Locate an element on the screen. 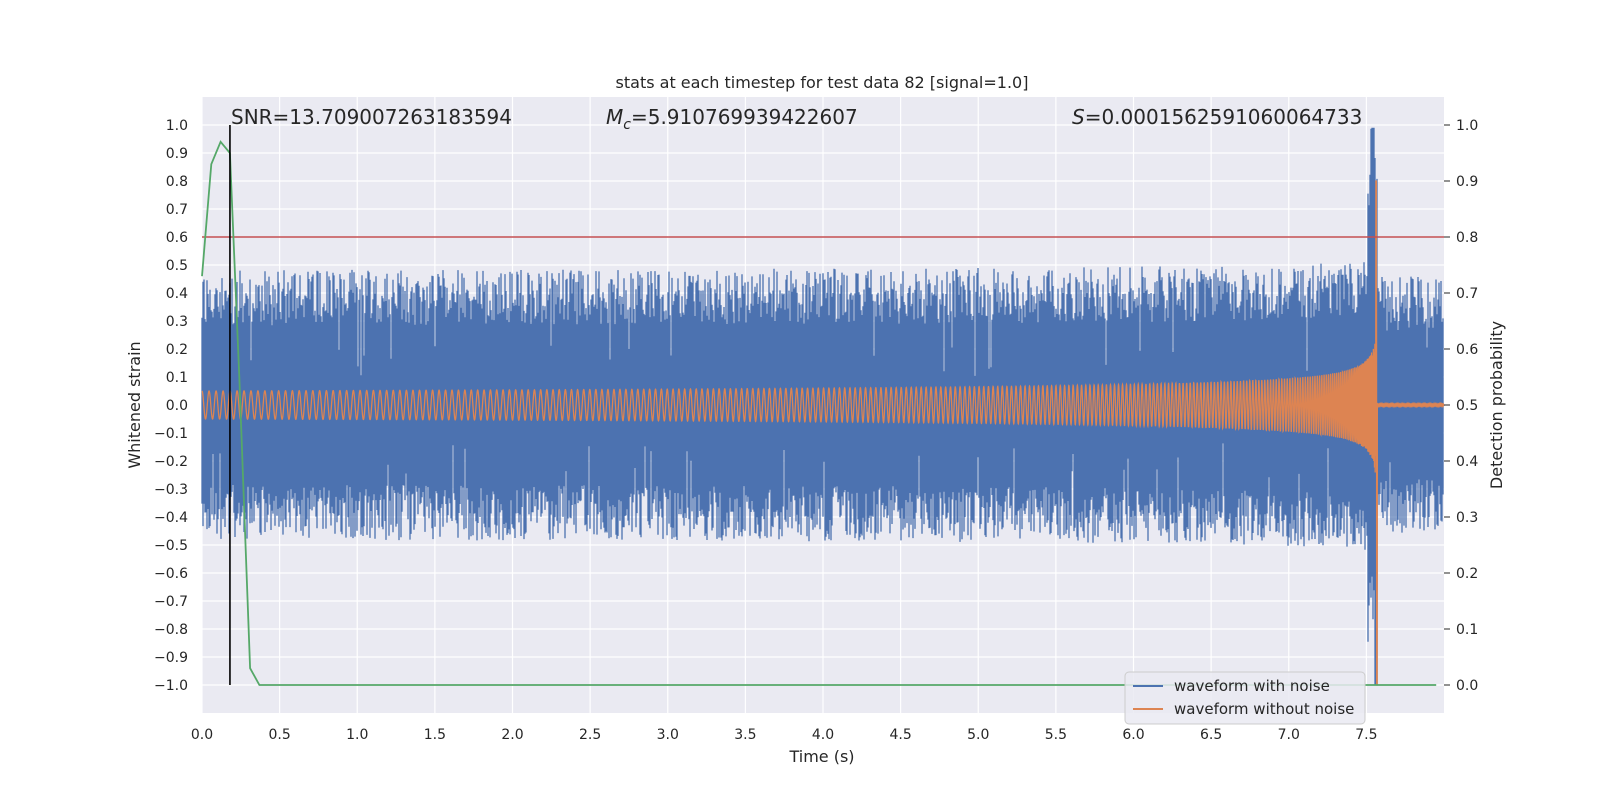 The width and height of the screenshot is (1600, 800). x-tick-label: 1.5 is located at coordinates (435, 735).